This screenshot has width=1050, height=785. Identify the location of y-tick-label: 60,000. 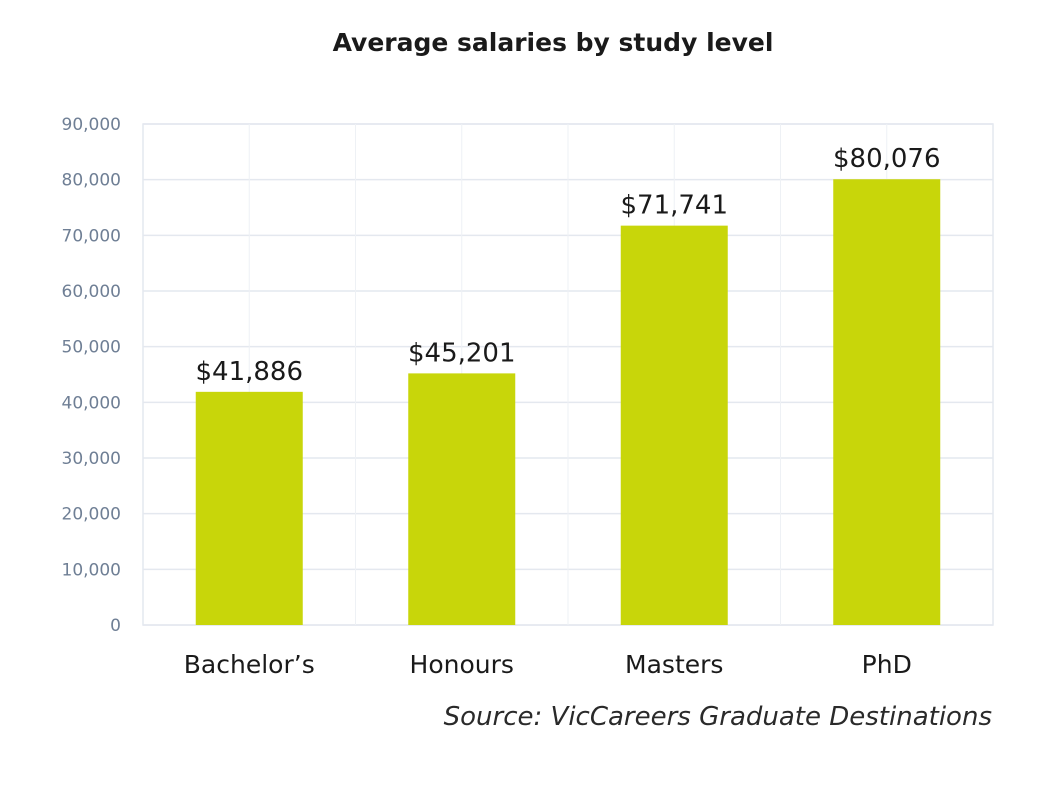
(91, 292).